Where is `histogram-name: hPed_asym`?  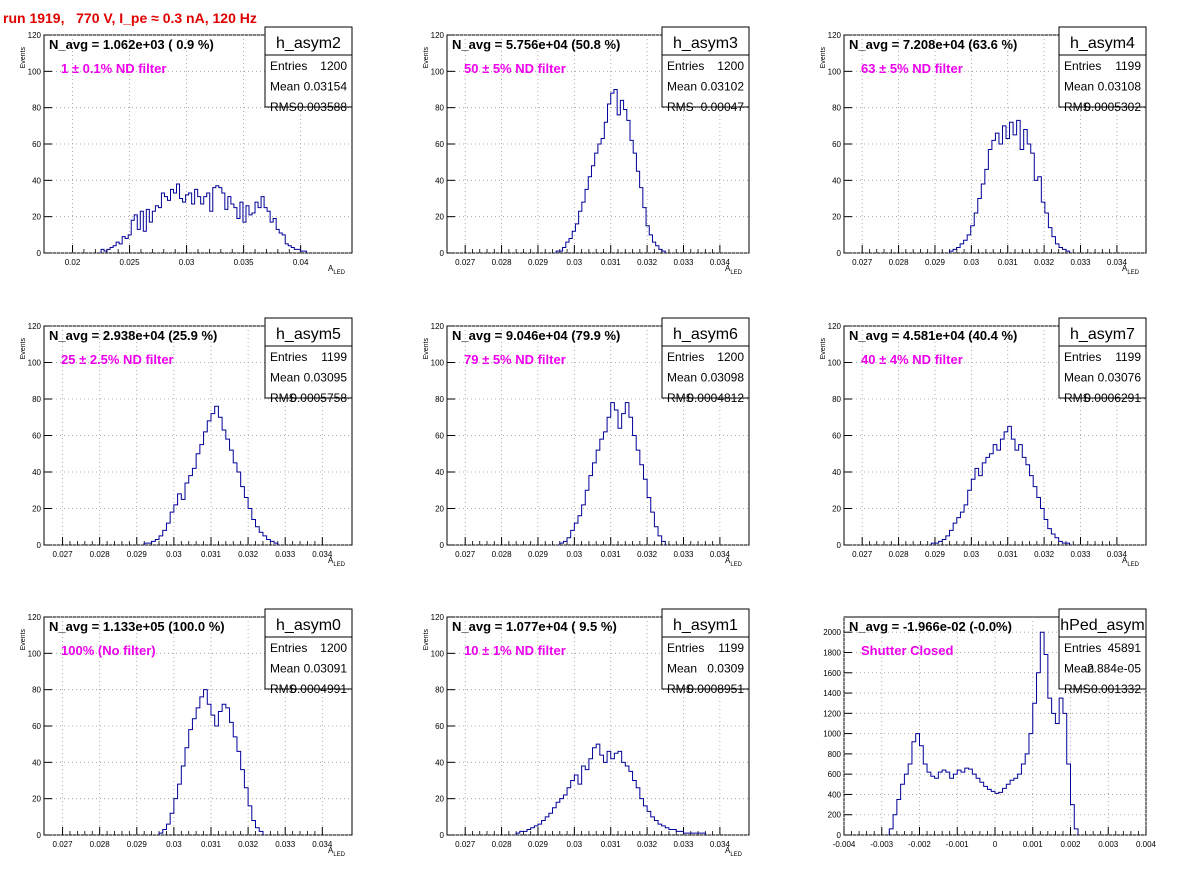
histogram-name: hPed_asym is located at coordinates (1102, 625).